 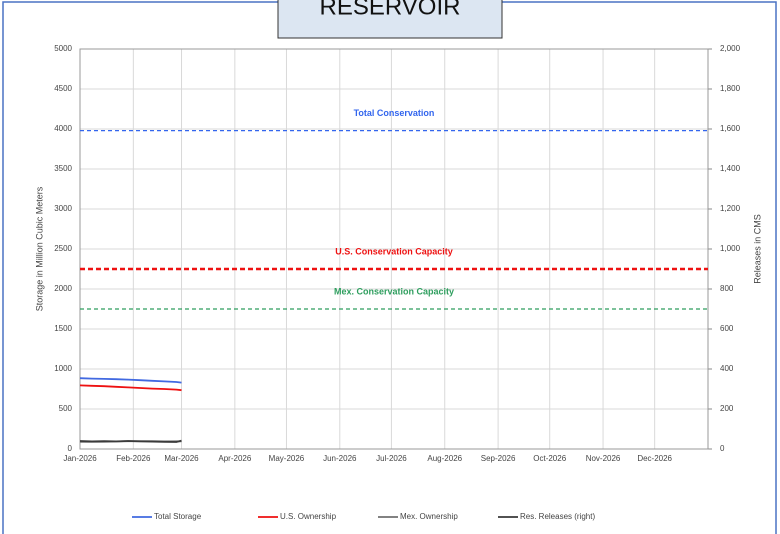 I want to click on y-axis-label: Storage in Million Cubic Meters, so click(x=39, y=248).